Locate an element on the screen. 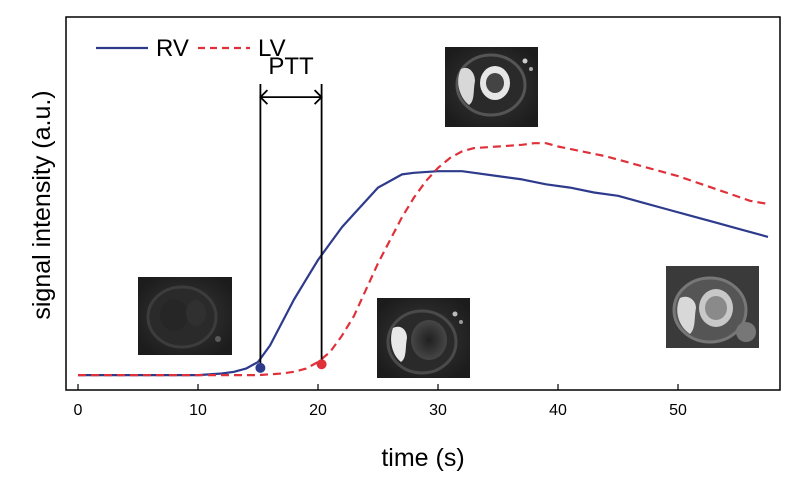  x-tick-label: 10 is located at coordinates (198, 410).